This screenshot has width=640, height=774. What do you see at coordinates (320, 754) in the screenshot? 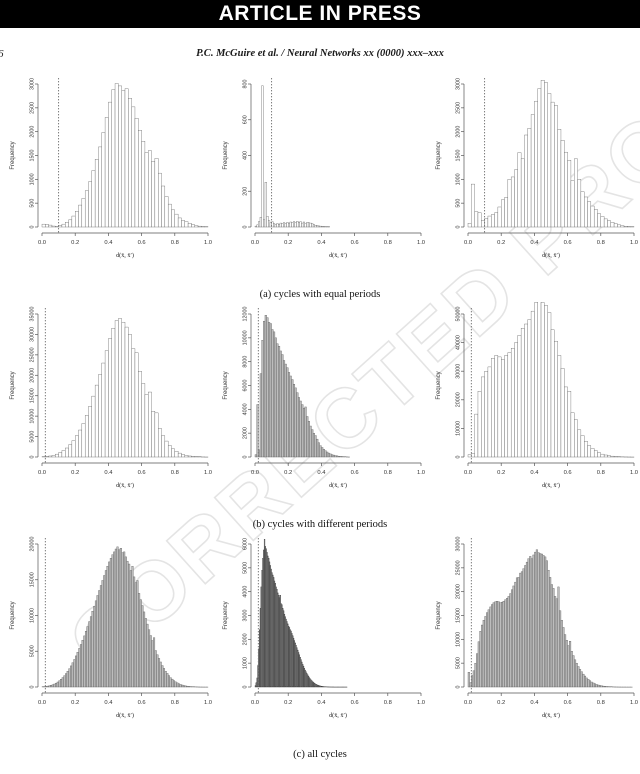
I see `caption-row-c: (c) all cycles` at bounding box center [320, 754].